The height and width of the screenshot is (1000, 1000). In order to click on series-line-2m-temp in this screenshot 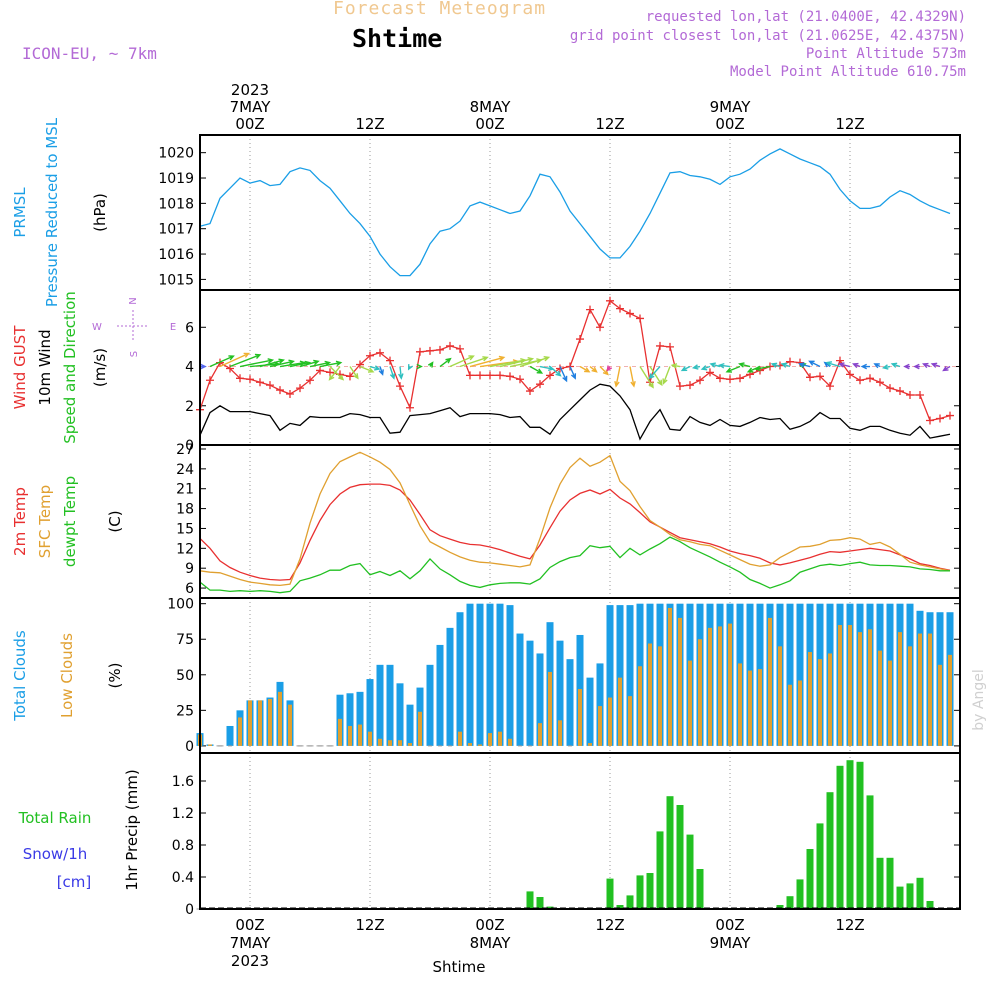, I will do `click(575, 532)`.